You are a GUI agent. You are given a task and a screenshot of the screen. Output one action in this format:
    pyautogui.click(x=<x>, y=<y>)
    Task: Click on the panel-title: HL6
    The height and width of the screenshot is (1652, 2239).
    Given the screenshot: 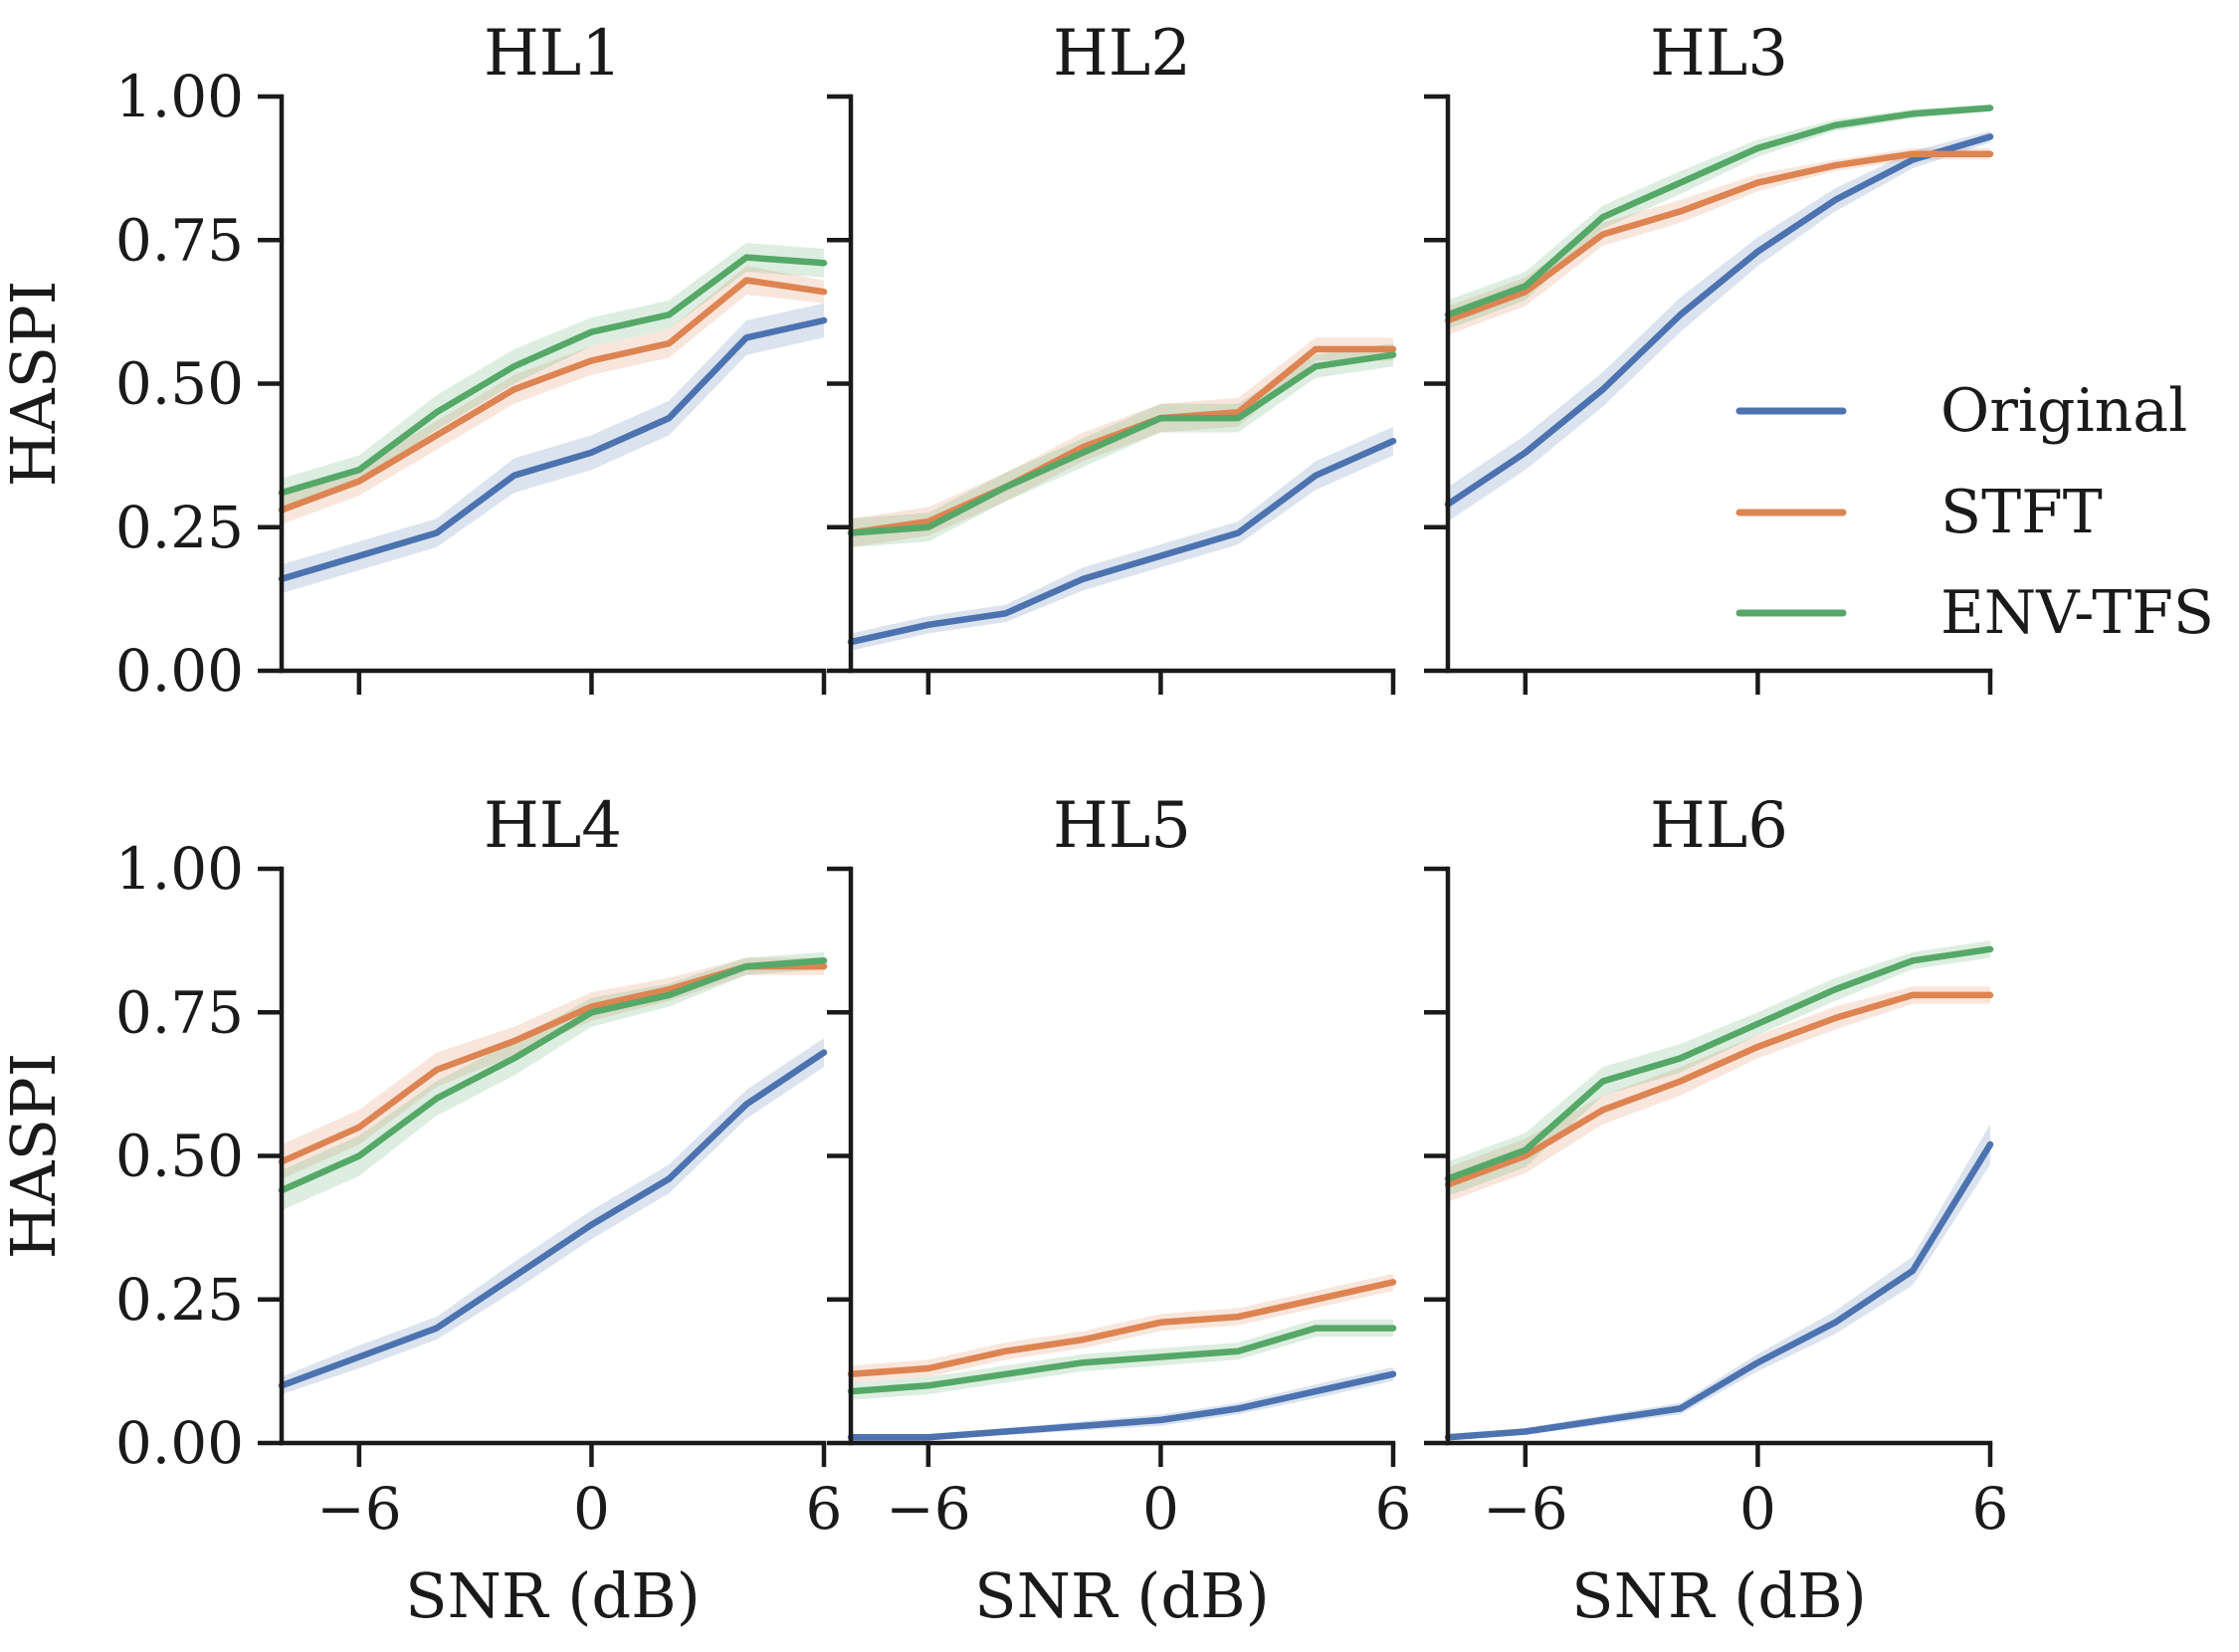 What is the action you would take?
    pyautogui.click(x=1719, y=826)
    